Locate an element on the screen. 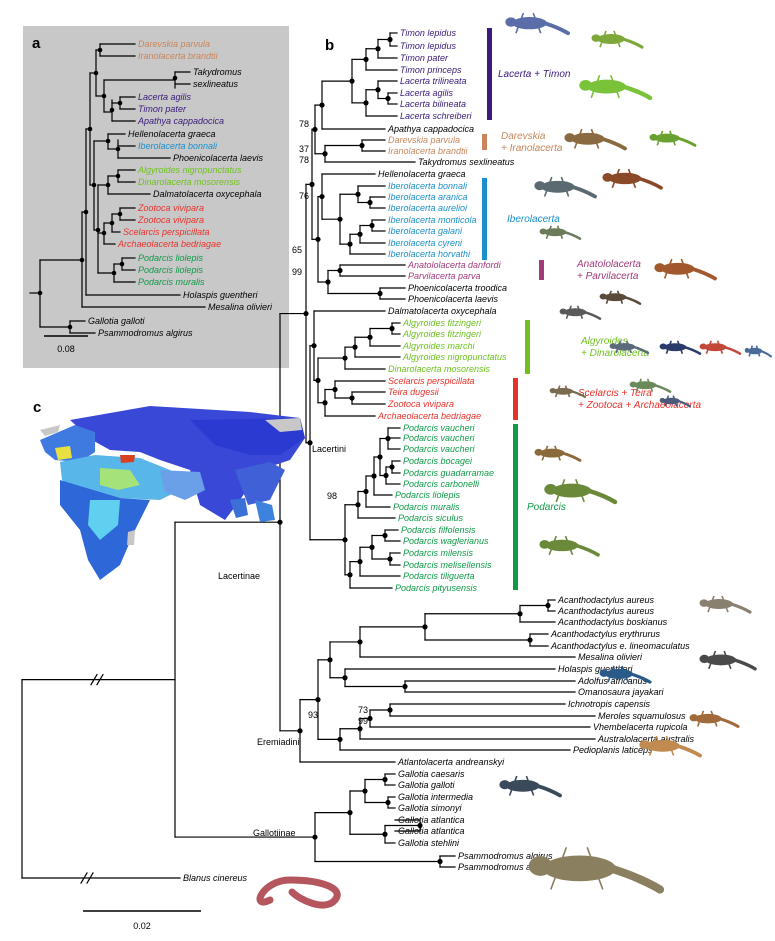 The width and height of the screenshot is (775, 941). tree-b-tip: Iberolacerta aranica is located at coordinates (428, 197).